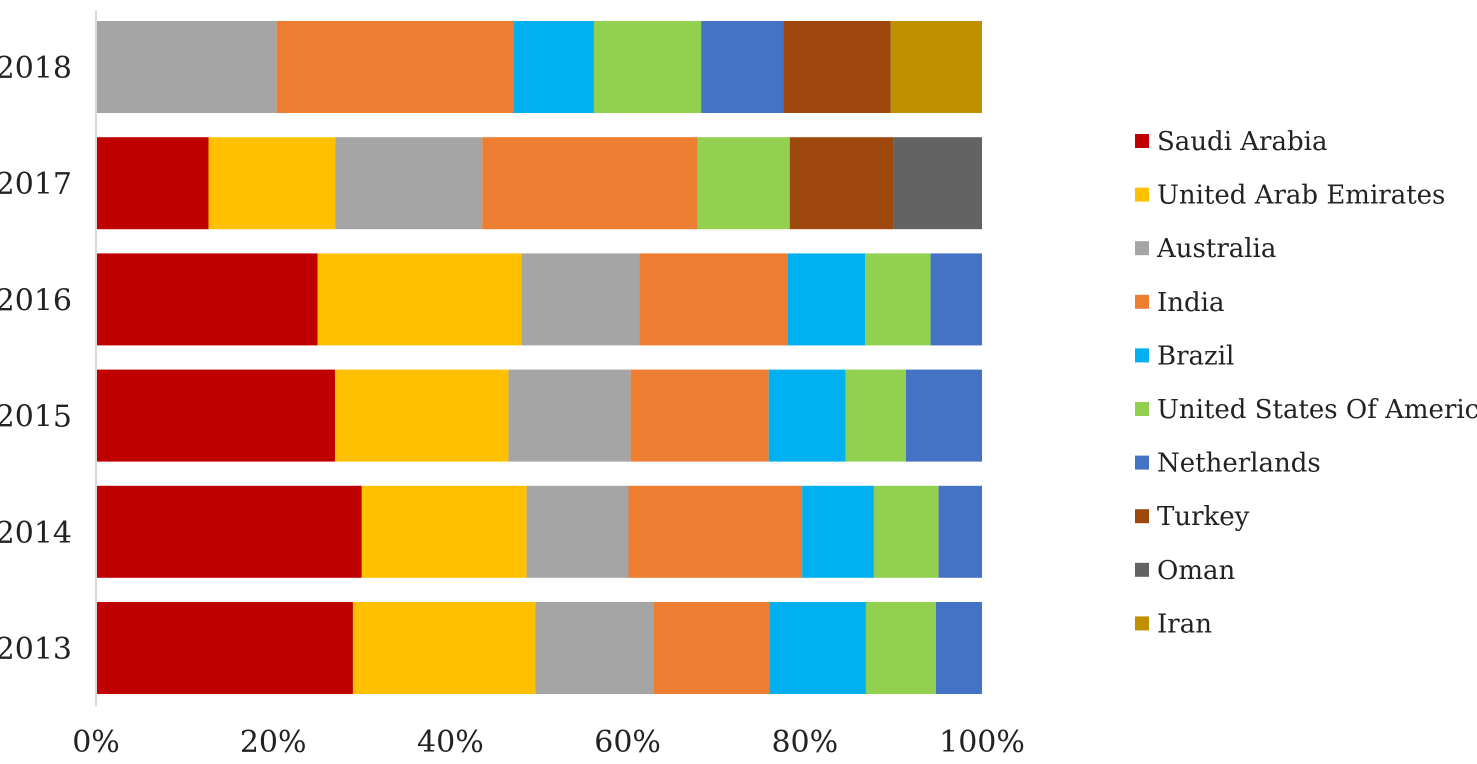  Describe the element at coordinates (36, 184) in the screenshot. I see `y-tick-label: 2017` at that location.